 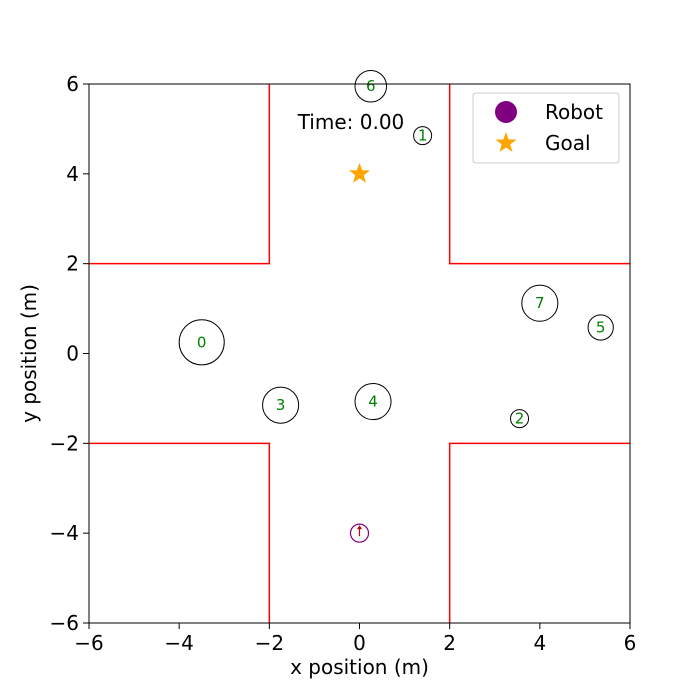 I want to click on goal-layer, so click(x=359, y=172).